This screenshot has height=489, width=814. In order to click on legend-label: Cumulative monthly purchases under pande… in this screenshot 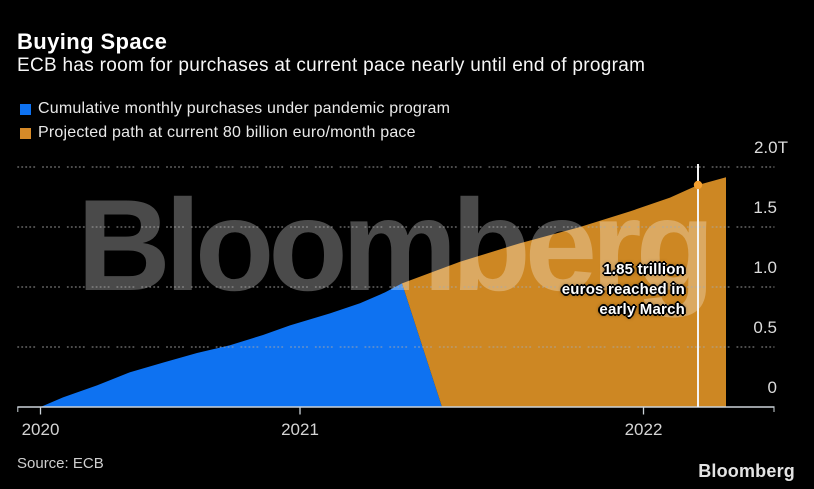, I will do `click(244, 108)`.